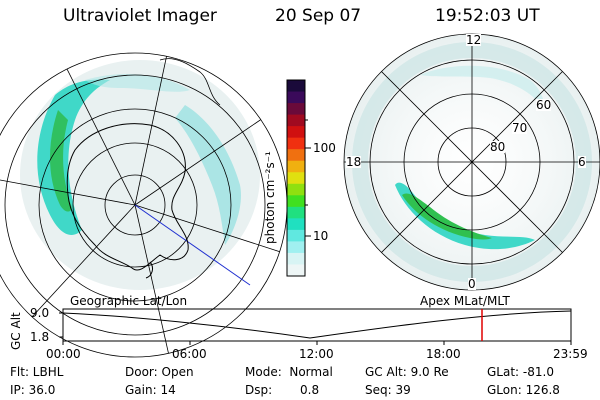 This screenshot has height=400, width=600. Describe the element at coordinates (520, 128) in the screenshot. I see `polar-lat-70: 70` at that location.